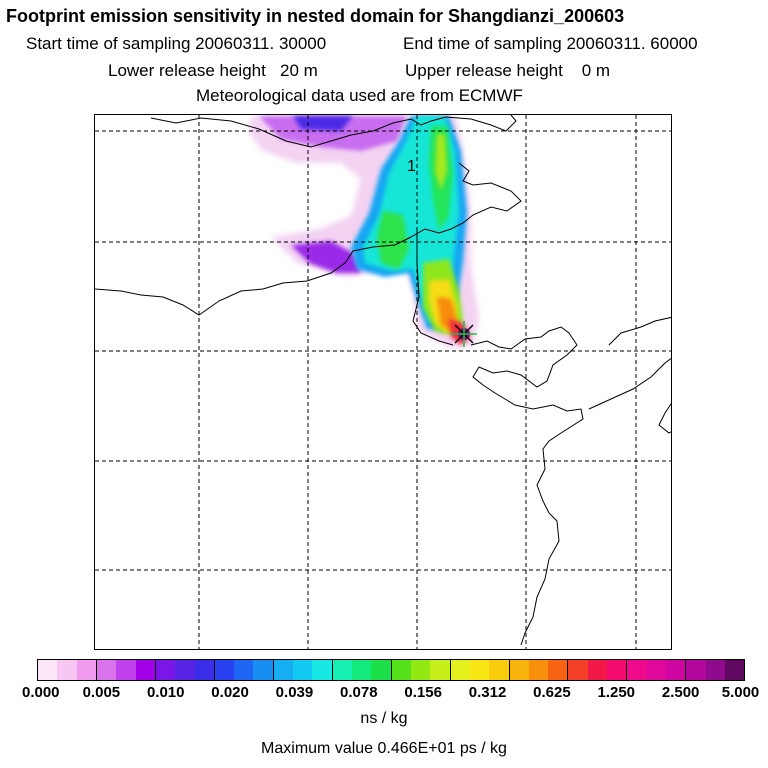 Image resolution: width=768 pixels, height=768 pixels. I want to click on plume-yellowgreen, so click(441, 162).